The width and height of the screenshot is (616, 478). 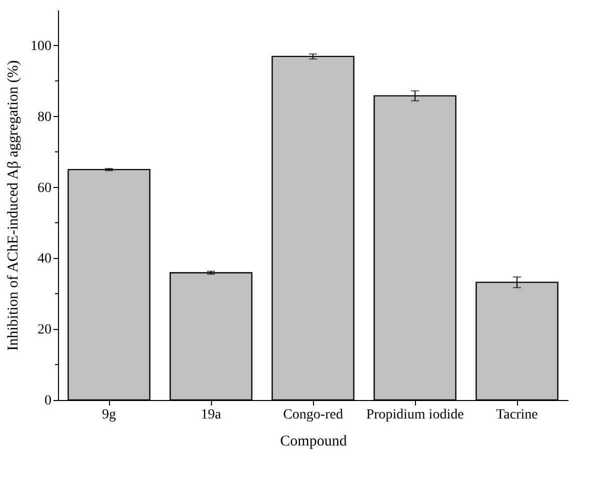 What do you see at coordinates (45, 188) in the screenshot?
I see `y-tick-label: 60` at bounding box center [45, 188].